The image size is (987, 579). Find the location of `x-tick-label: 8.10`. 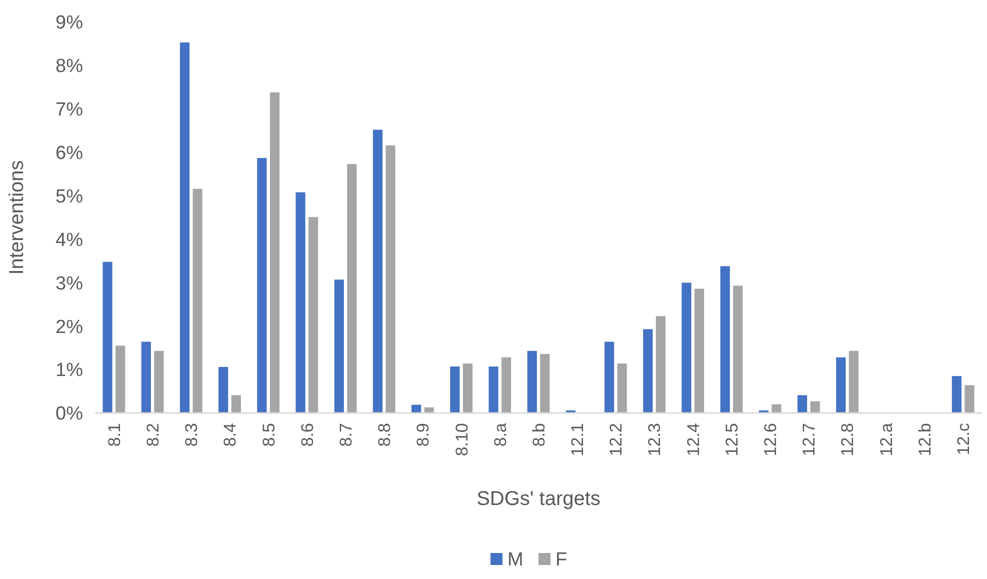

x-tick-label: 8.10 is located at coordinates (462, 439).